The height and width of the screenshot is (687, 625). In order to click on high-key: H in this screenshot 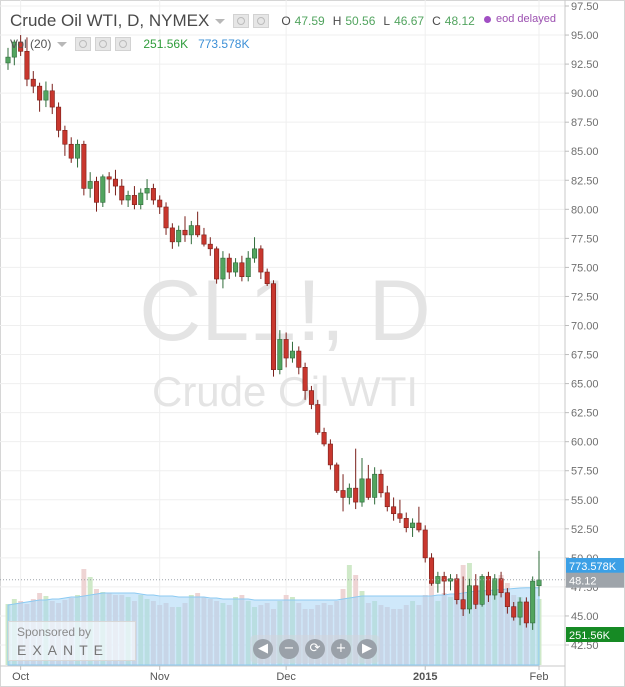, I will do `click(337, 21)`.